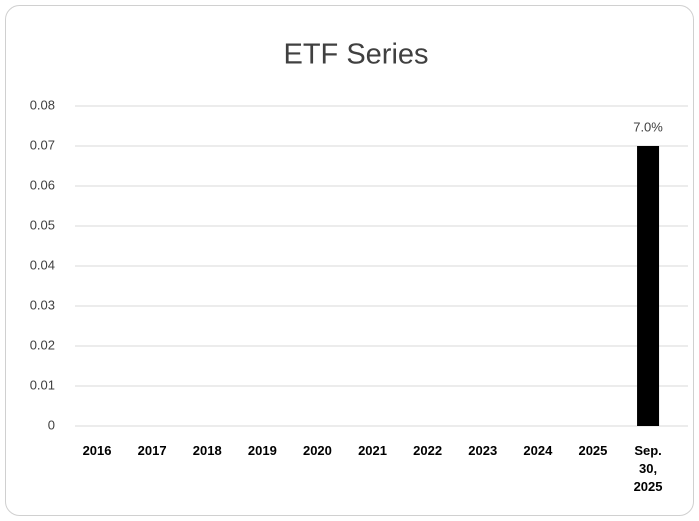  Describe the element at coordinates (152, 450) in the screenshot. I see `x-tick-label: 2017` at that location.